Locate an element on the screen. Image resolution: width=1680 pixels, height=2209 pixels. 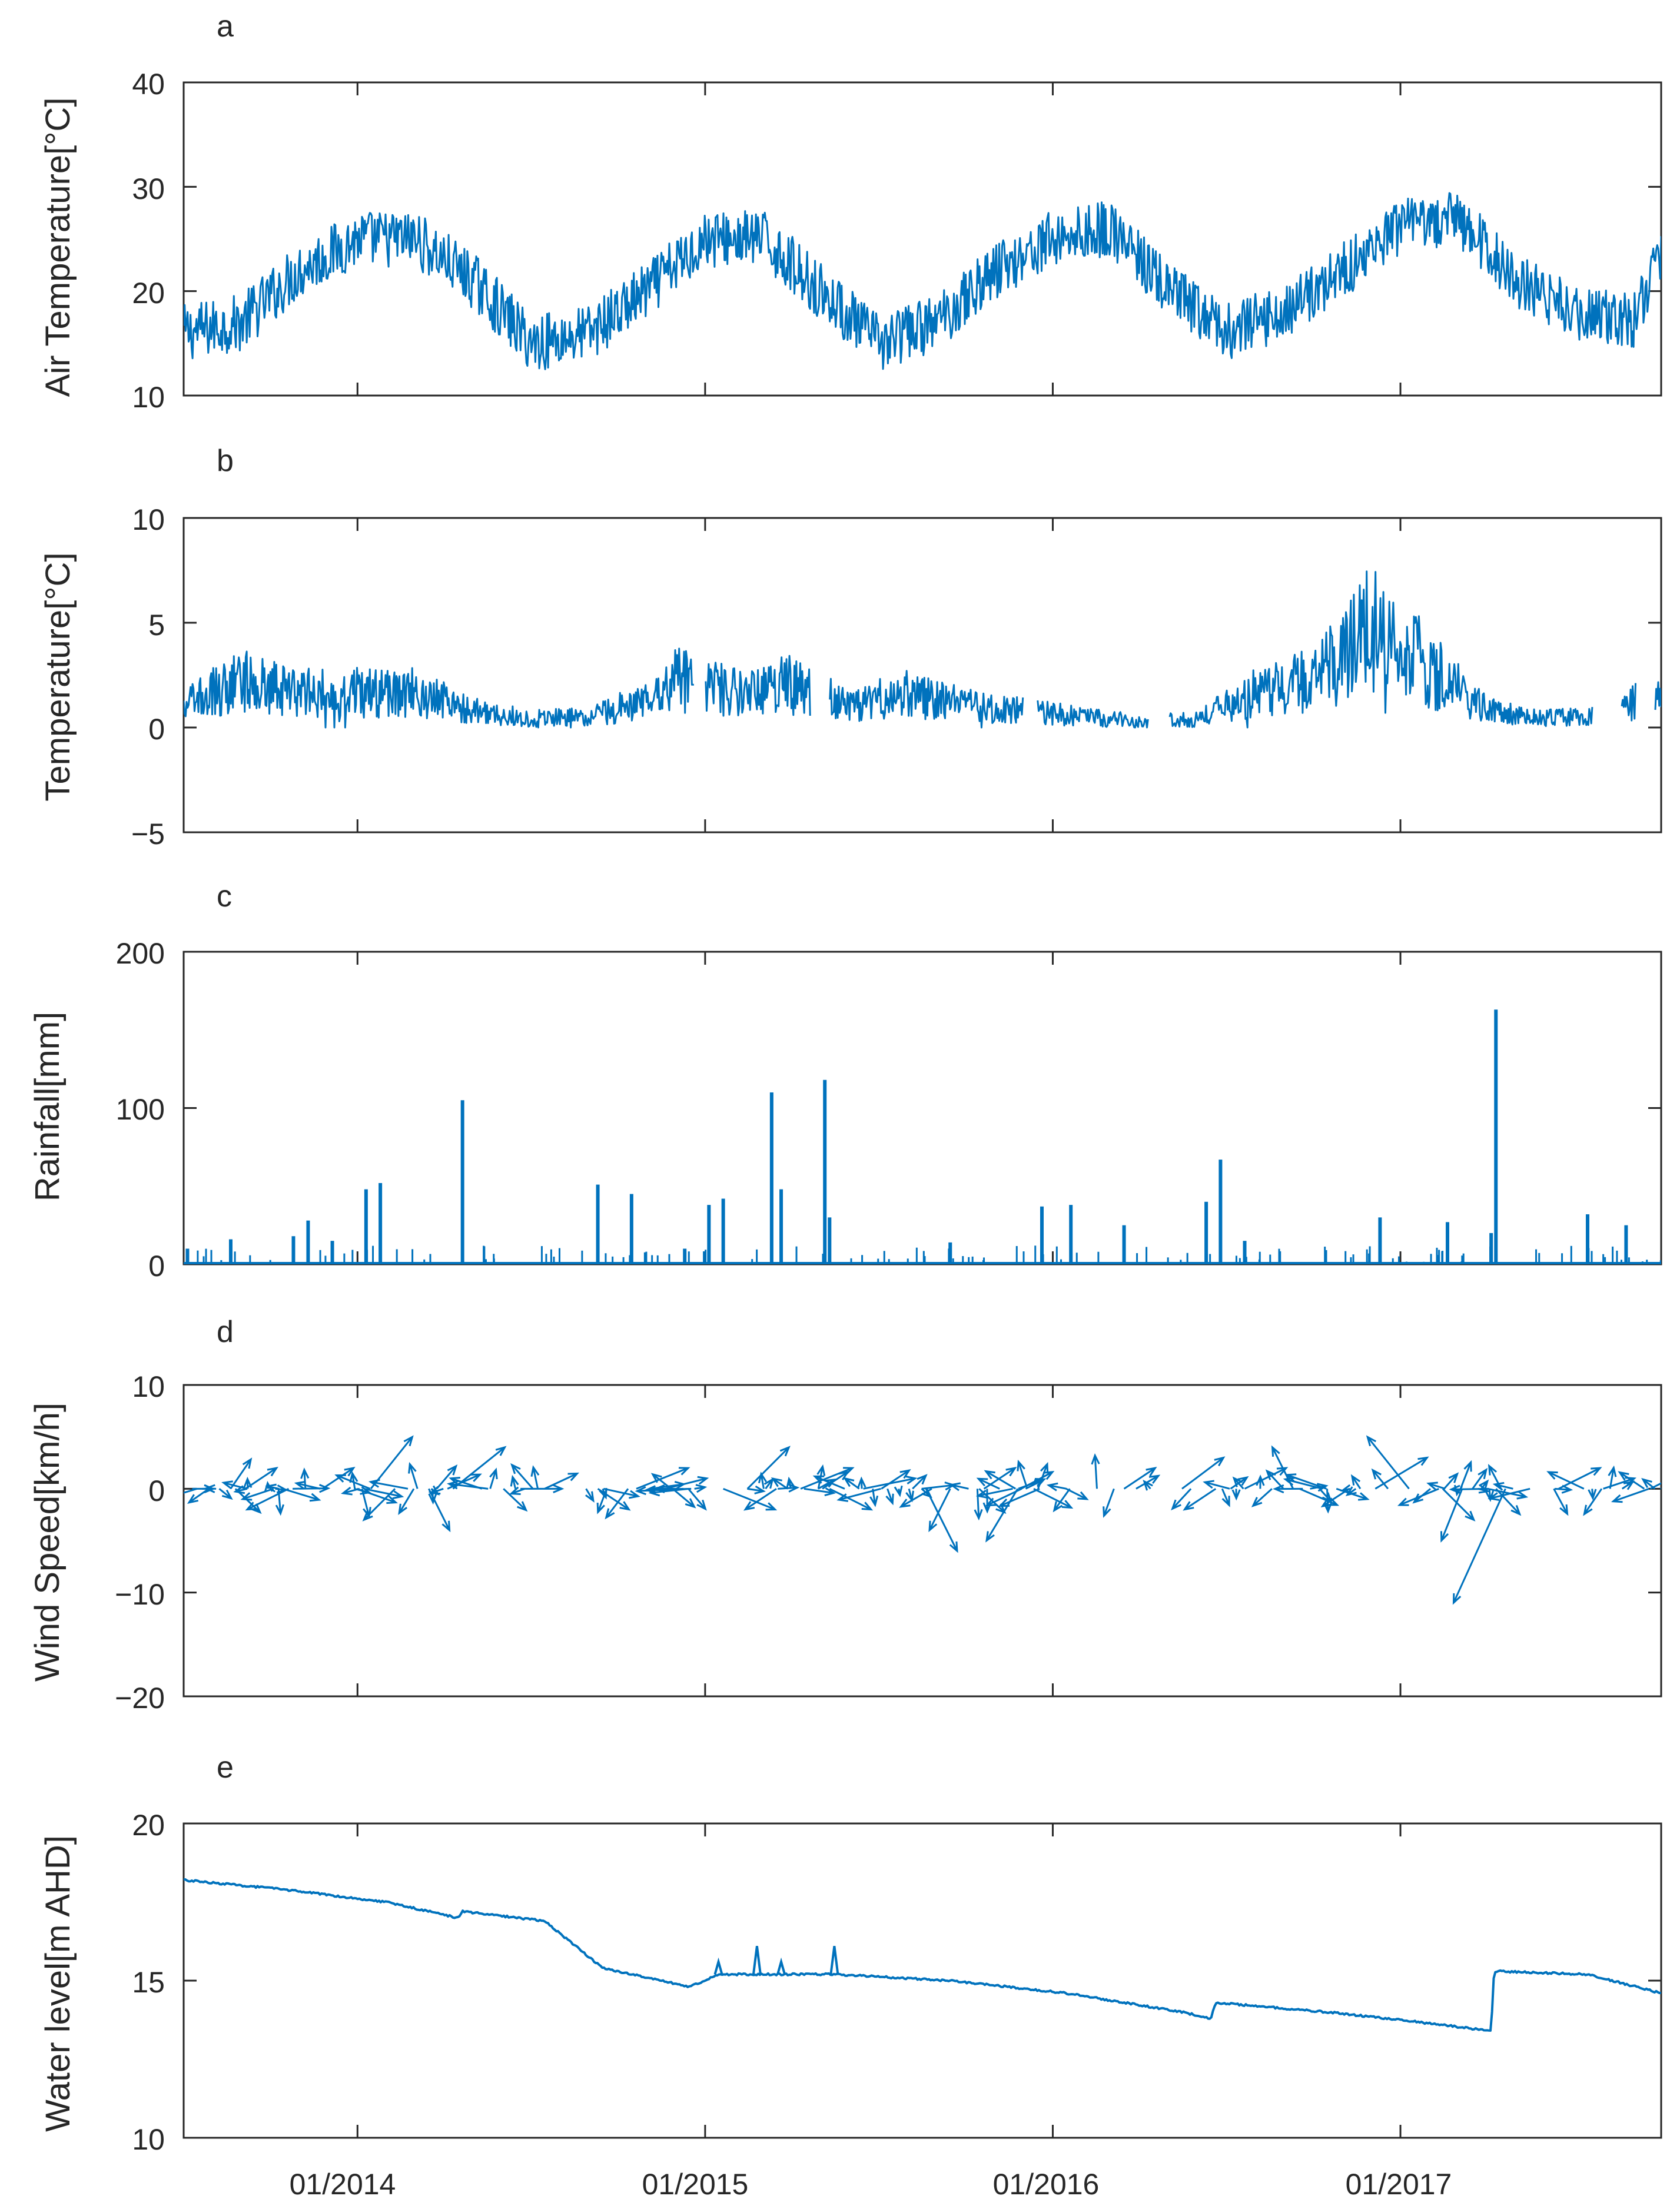
panel-d-ytick-label: 0 is located at coordinates (156, 1490).